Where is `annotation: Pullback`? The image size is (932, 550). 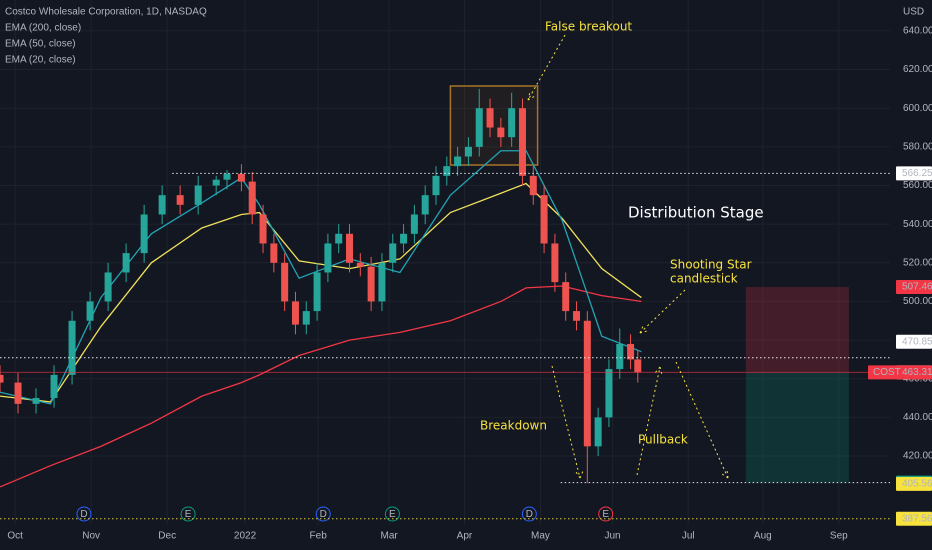
annotation: Pullback is located at coordinates (663, 440).